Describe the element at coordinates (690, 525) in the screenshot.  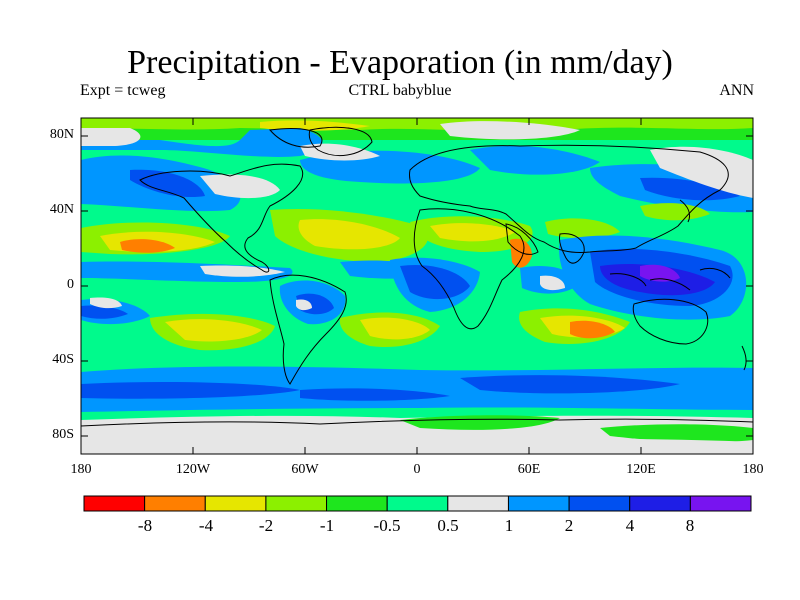
I see `colorbar-label: 8` at that location.